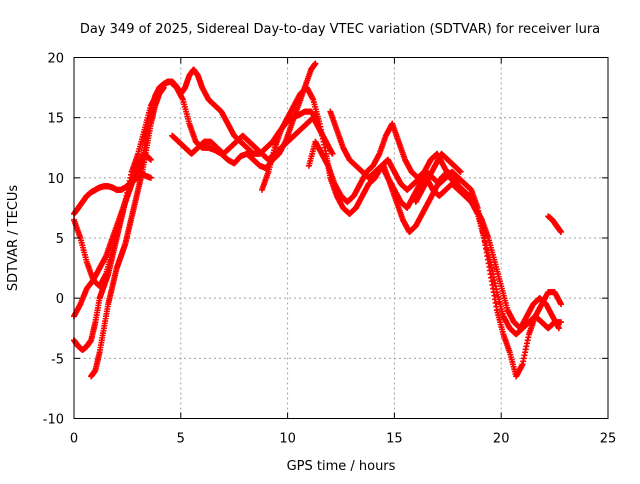 The height and width of the screenshot is (484, 640). What do you see at coordinates (55, 179) in the screenshot?
I see `y-tick-label: 10` at bounding box center [55, 179].